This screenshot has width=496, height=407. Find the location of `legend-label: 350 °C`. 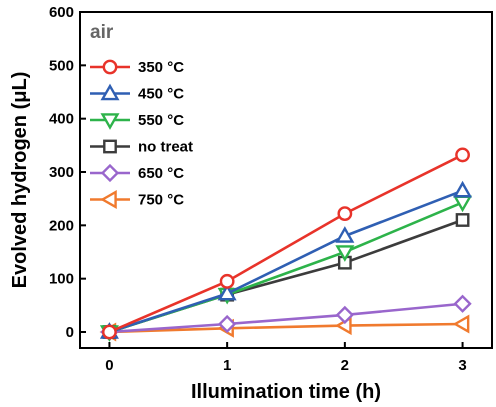

legend-label: 350 °C is located at coordinates (161, 67).